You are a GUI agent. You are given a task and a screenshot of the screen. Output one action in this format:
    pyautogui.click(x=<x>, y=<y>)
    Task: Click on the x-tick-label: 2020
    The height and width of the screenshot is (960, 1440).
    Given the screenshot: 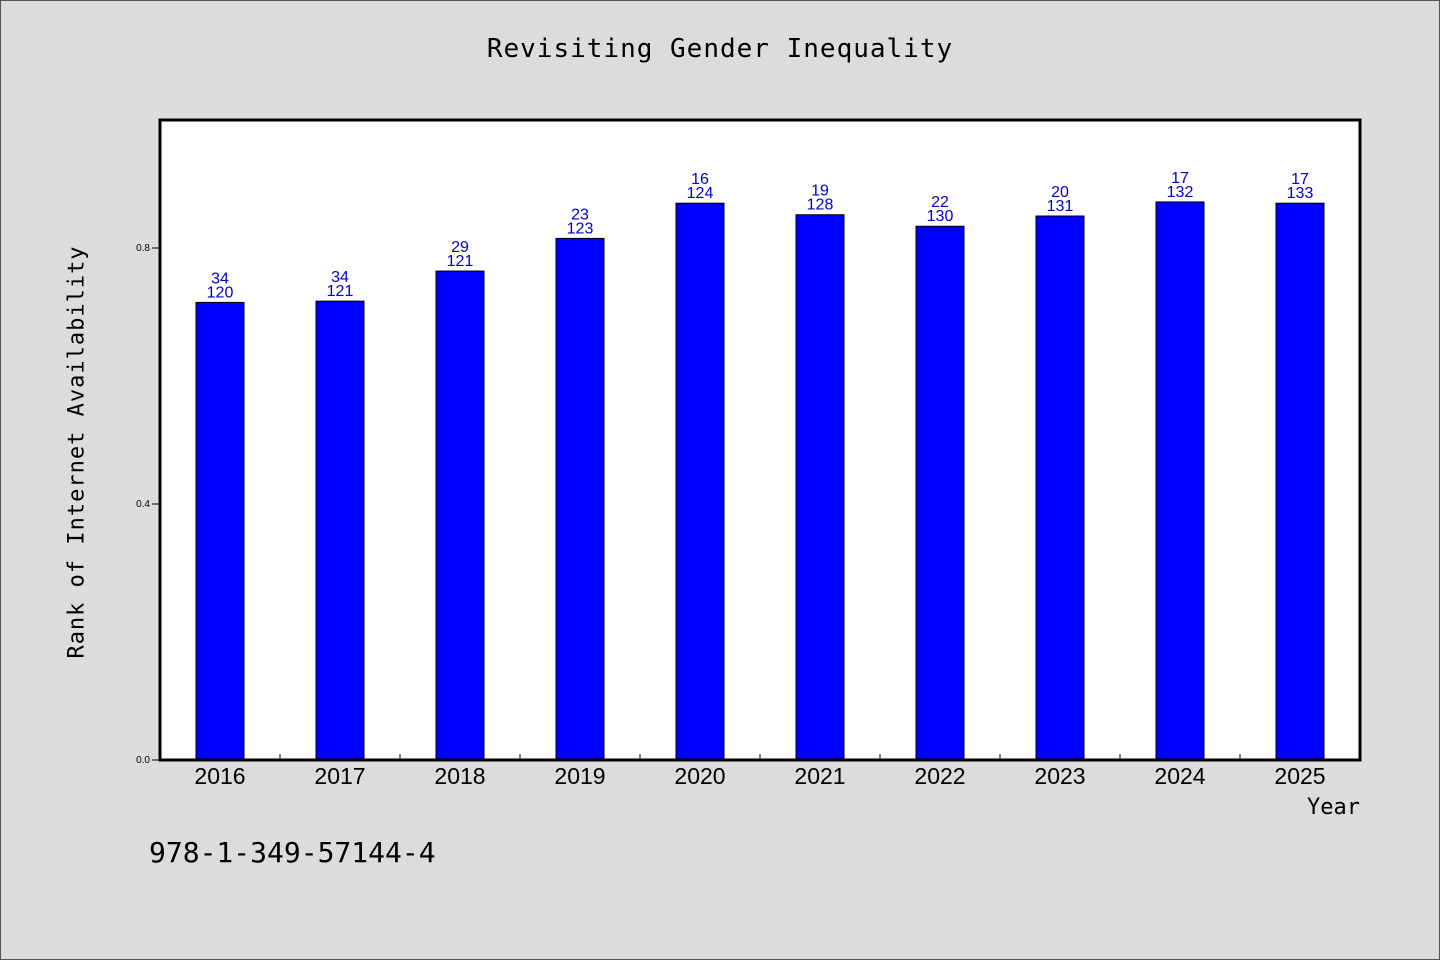 What is the action you would take?
    pyautogui.click(x=699, y=776)
    